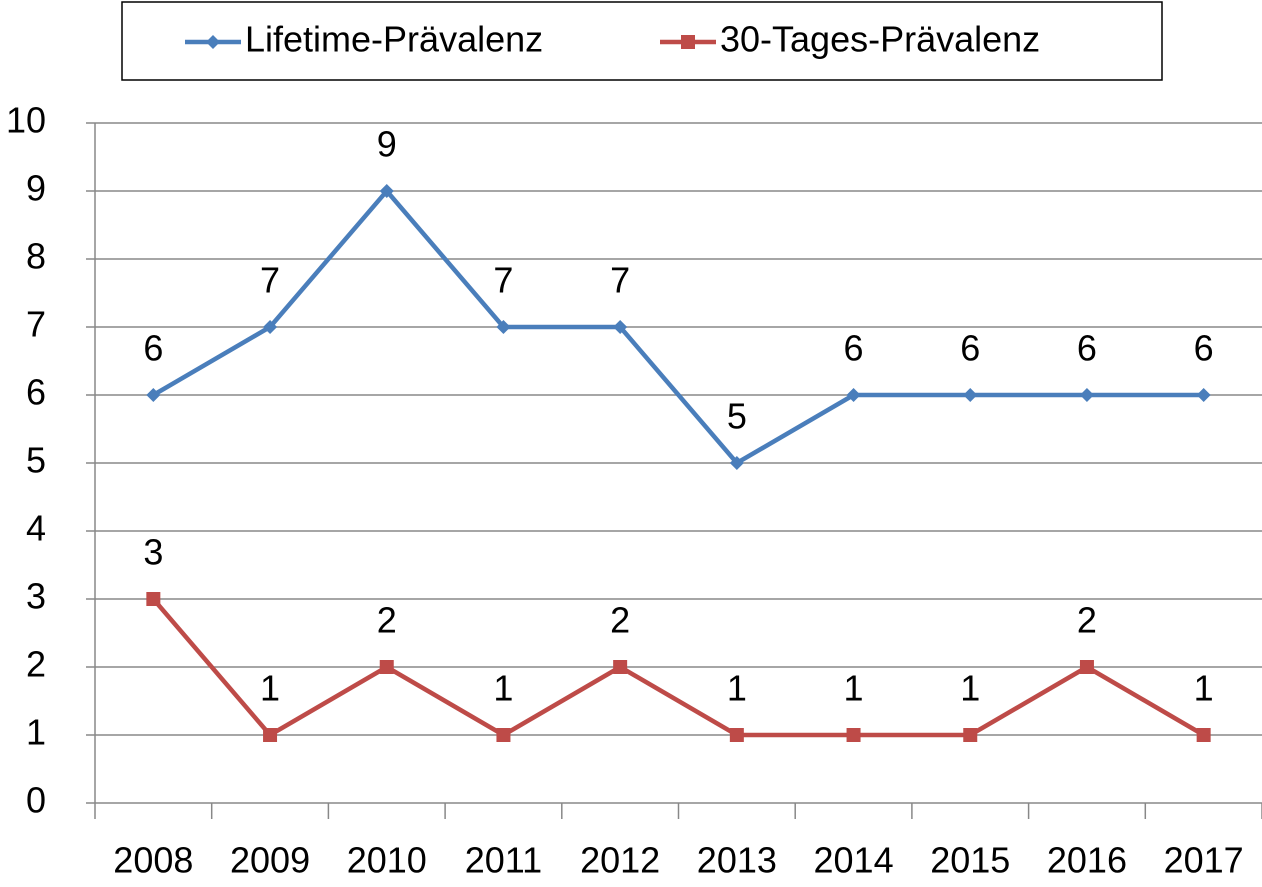 This screenshot has height=887, width=1262. What do you see at coordinates (36, 800) in the screenshot?
I see `y-tick-label: 0` at bounding box center [36, 800].